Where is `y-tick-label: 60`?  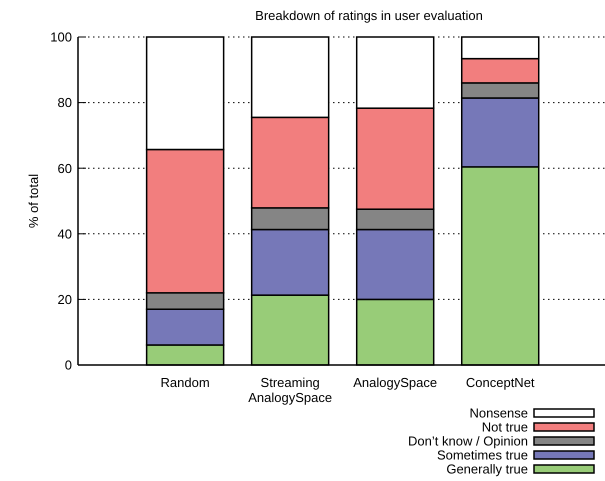 y-tick-label: 60 is located at coordinates (65, 168).